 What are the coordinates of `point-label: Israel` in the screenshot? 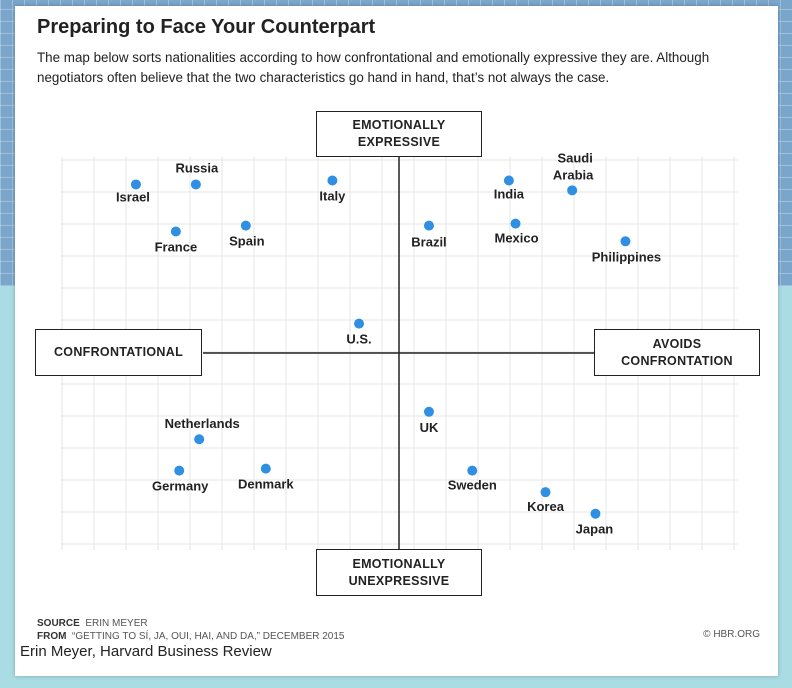 It's located at (133, 196).